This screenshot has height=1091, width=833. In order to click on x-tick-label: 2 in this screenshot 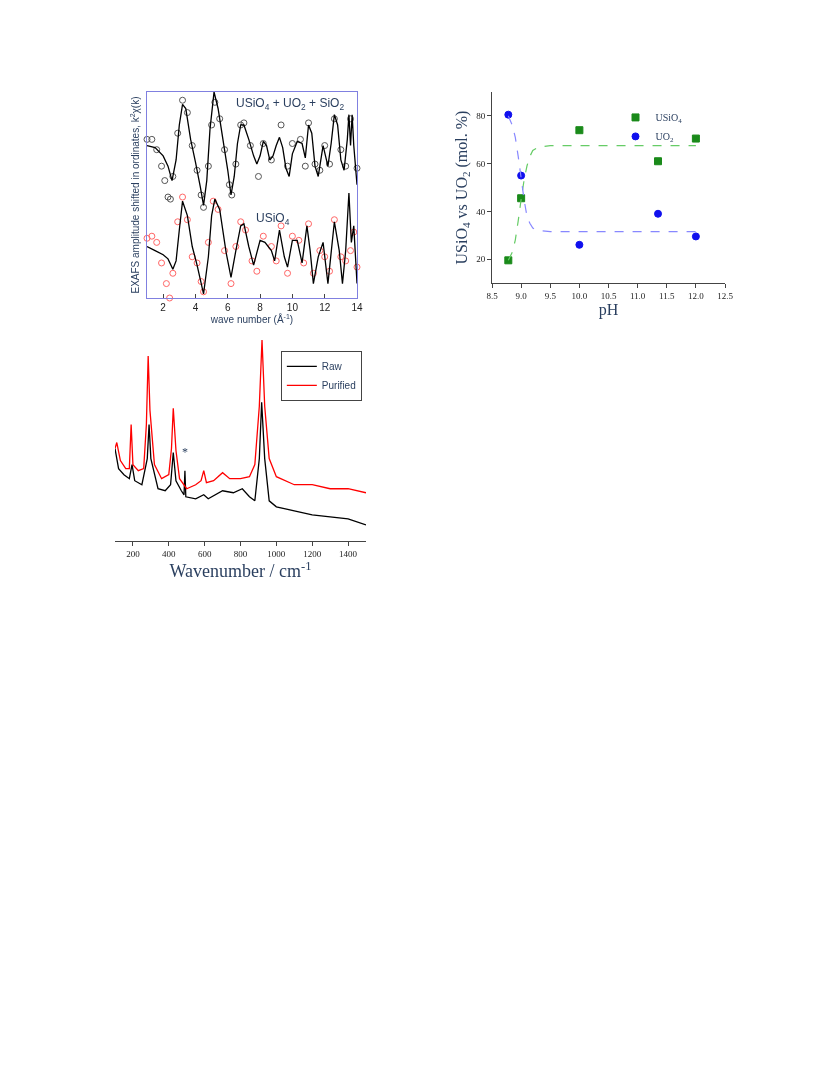, I will do `click(163, 307)`.